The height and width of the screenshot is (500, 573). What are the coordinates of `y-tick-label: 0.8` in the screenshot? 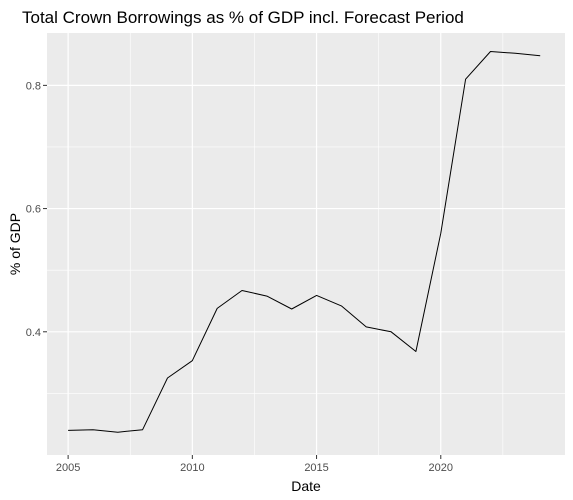 It's located at (33, 86).